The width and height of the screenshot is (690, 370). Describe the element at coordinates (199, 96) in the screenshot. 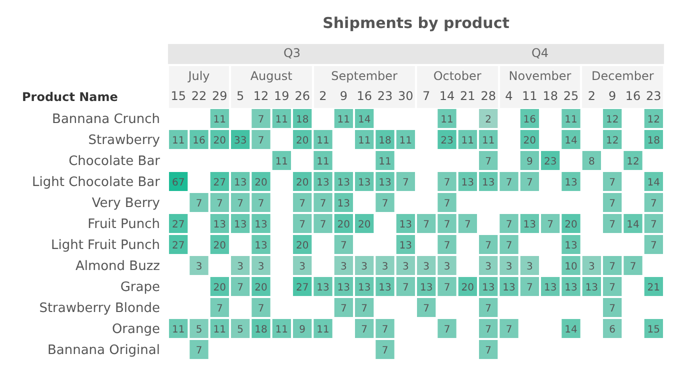

I see `x-tick-label: 22` at that location.